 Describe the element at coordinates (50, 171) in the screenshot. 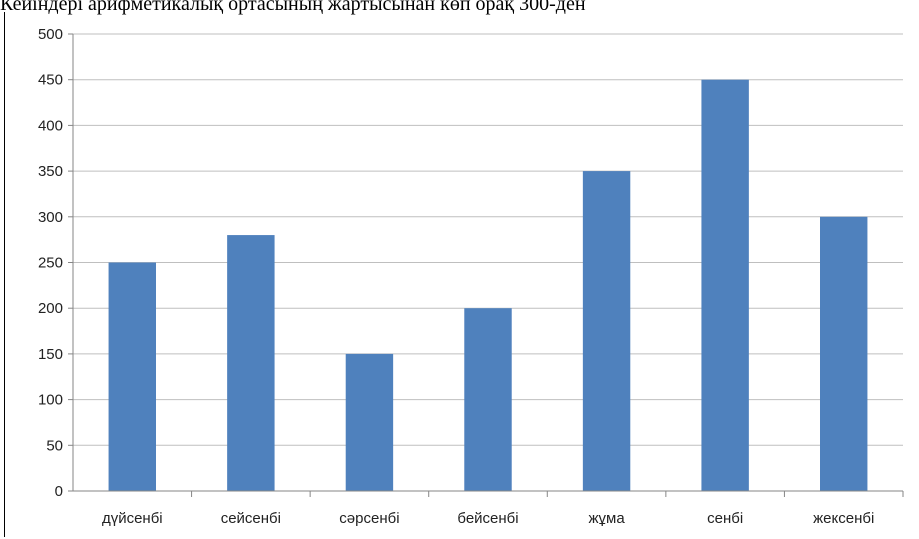

I see `y-tick-label: 350` at that location.